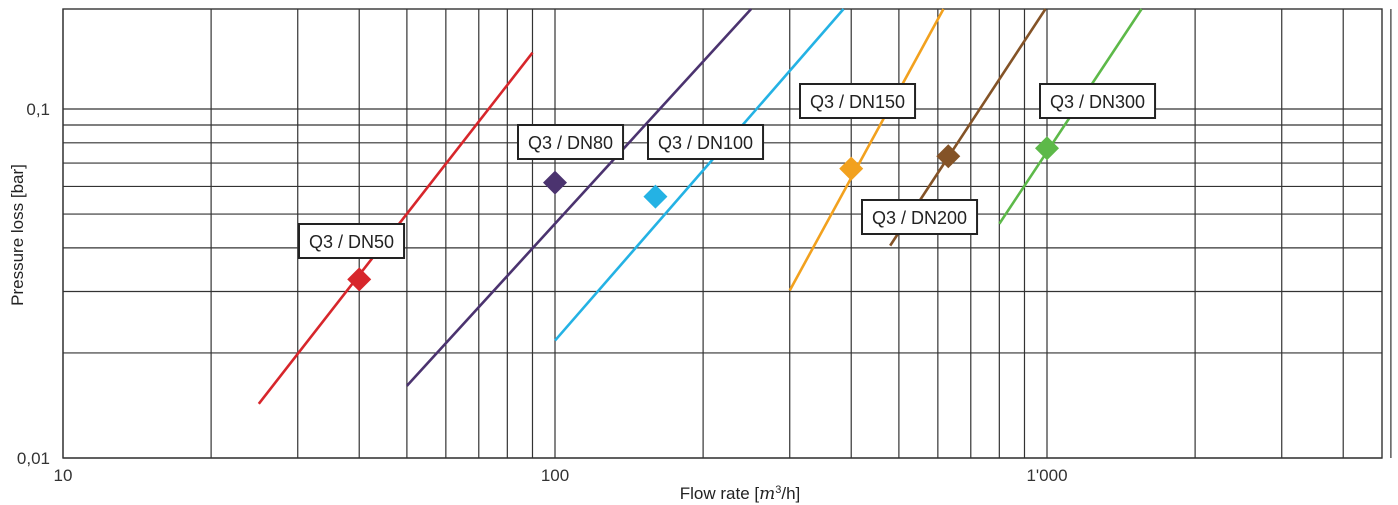 The image size is (1398, 505). I want to click on callout-label: Q3 / DN80, so click(571, 142).